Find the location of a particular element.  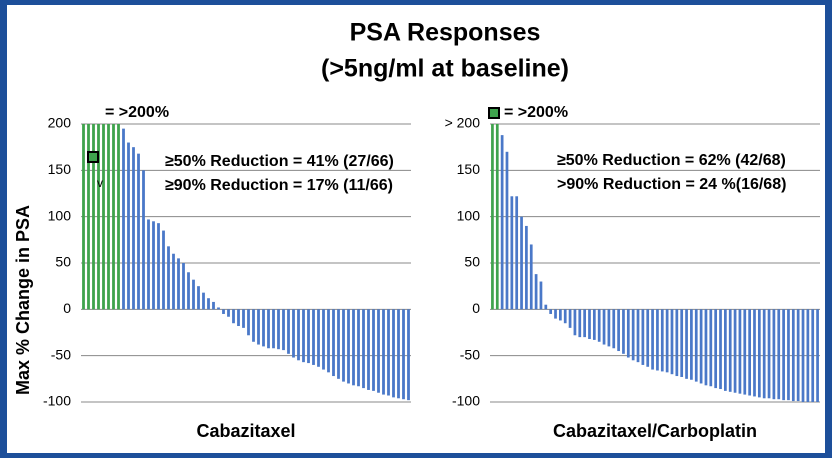

title: PSA Responses is located at coordinates (445, 33).